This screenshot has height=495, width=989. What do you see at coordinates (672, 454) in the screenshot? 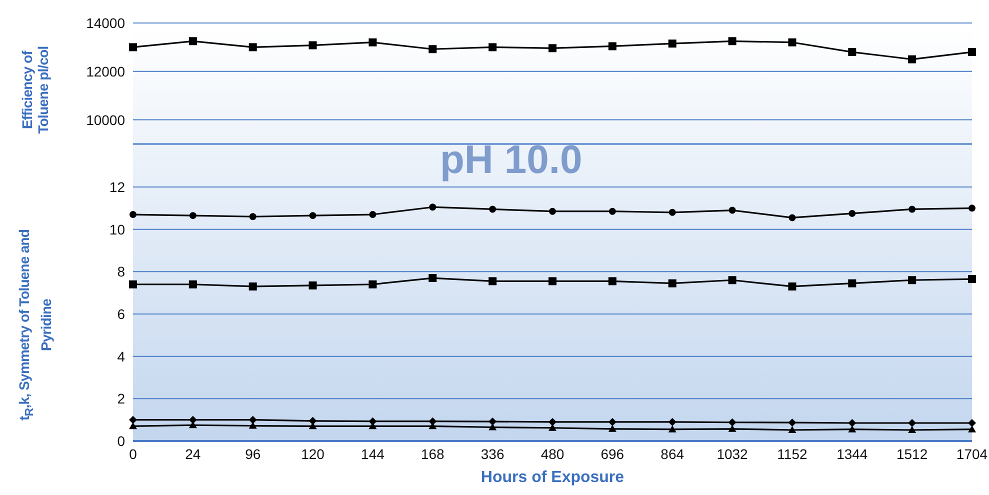
I see `x-tick-label: 864` at bounding box center [672, 454].